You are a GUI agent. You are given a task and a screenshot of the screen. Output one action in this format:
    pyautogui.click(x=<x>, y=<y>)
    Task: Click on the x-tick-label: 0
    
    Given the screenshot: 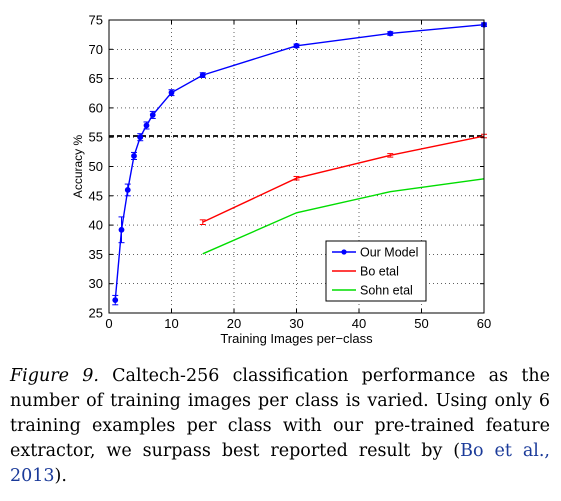 What is the action you would take?
    pyautogui.click(x=108, y=323)
    